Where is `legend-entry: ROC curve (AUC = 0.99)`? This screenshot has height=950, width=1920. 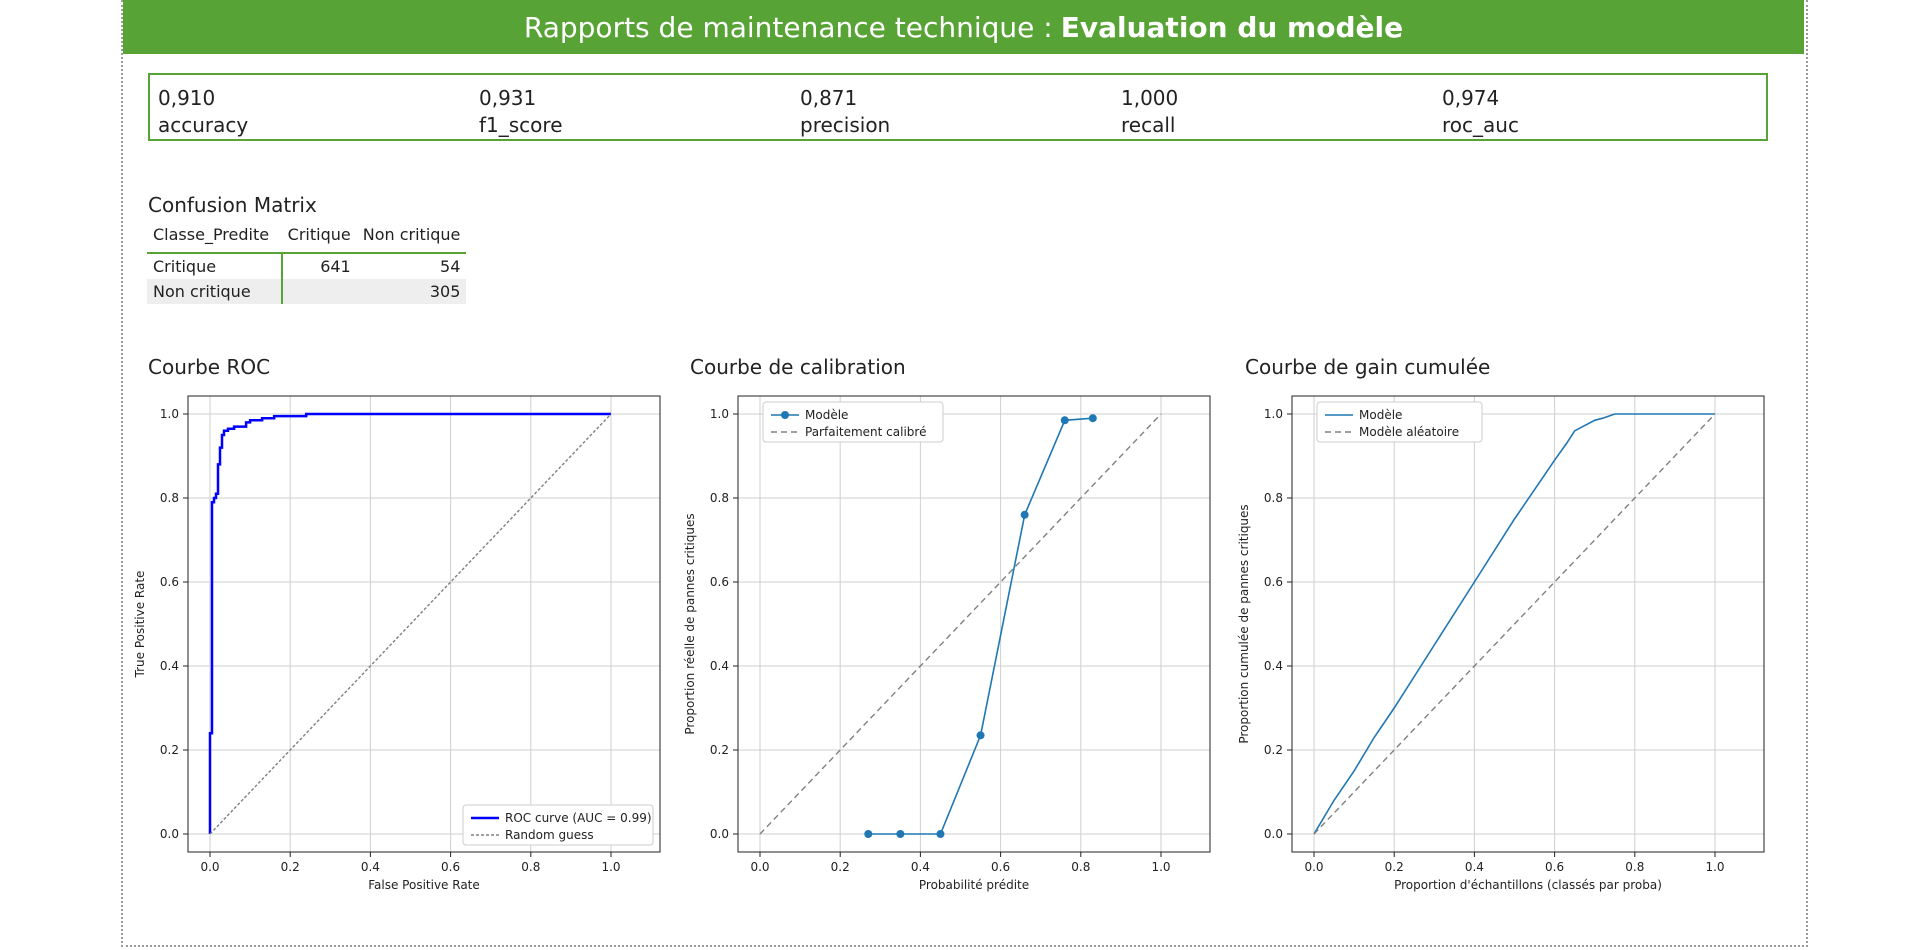 legend-entry: ROC curve (AUC = 0.99) is located at coordinates (578, 818).